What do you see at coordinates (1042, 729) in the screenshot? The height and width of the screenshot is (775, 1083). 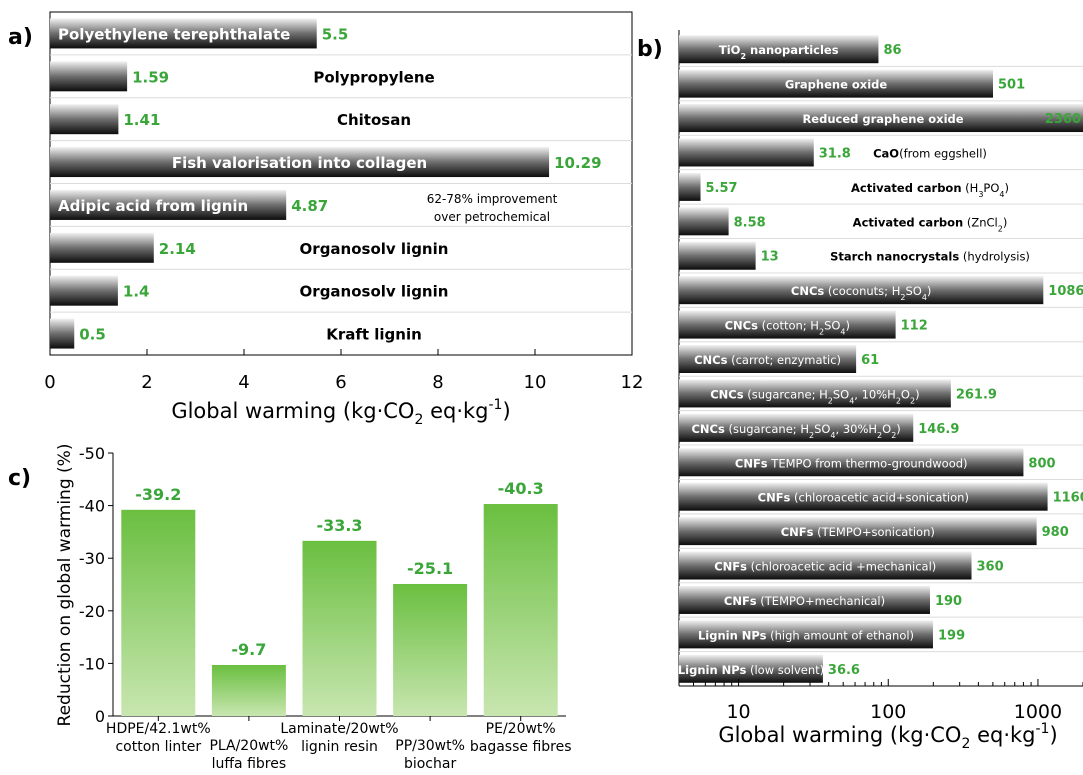 I see `panel-b-xlabel-sup: -1` at bounding box center [1042, 729].